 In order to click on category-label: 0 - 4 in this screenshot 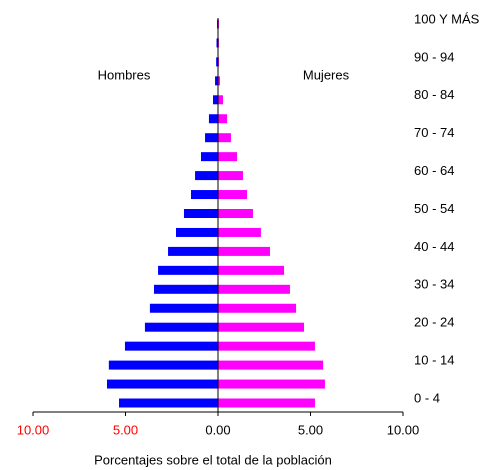, I will do `click(427, 397)`.